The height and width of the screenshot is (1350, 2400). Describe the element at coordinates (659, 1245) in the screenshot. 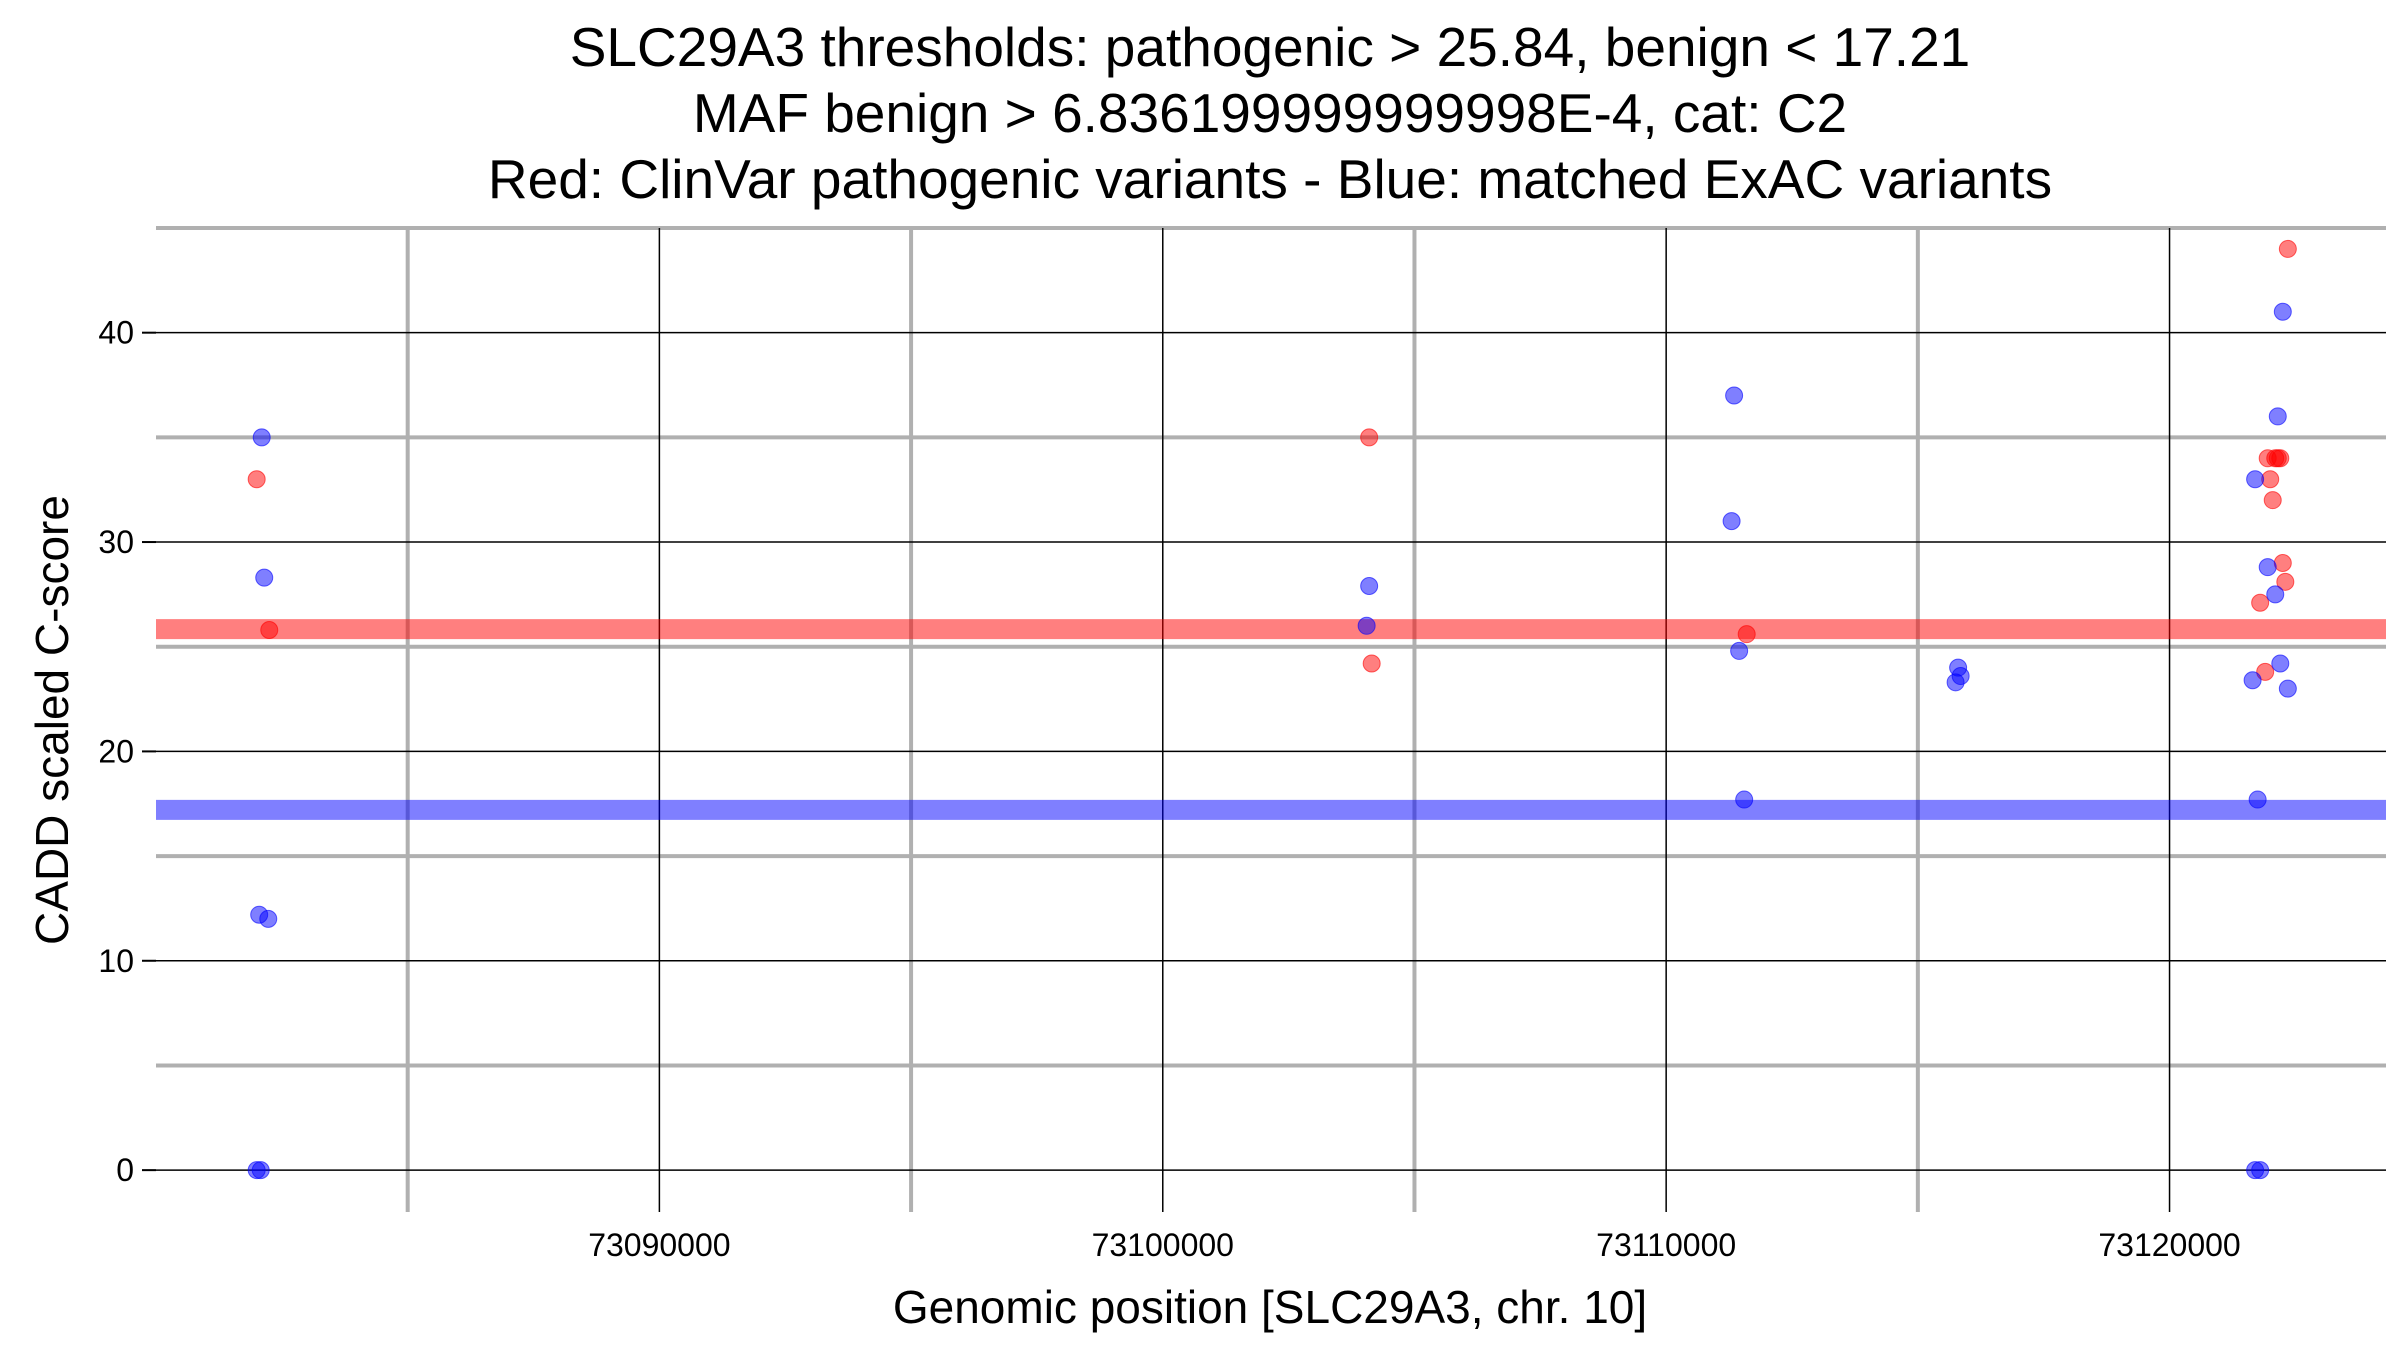

I see `x-tick-label: 73090000` at that location.